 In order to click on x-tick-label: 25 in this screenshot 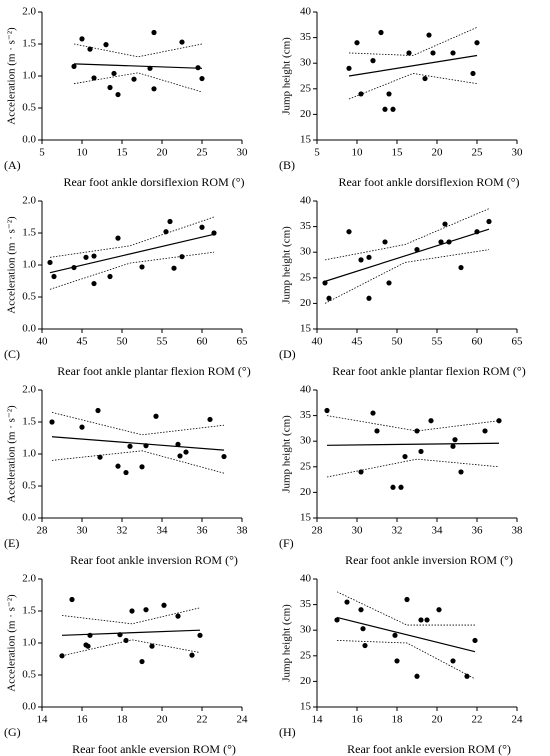, I will do `click(203, 153)`.